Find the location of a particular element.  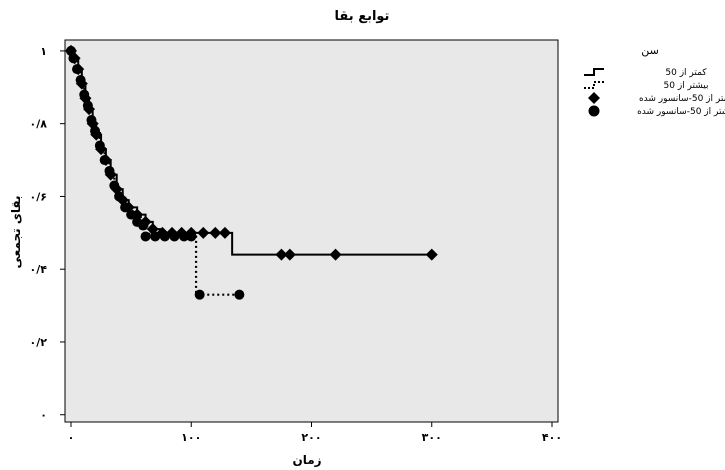

legend-label: کمتر از 50 is located at coordinates (686, 73).